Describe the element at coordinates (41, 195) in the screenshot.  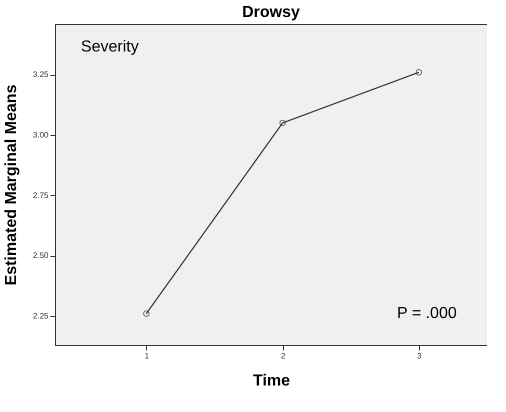
I see `y-tick-label: 2.75` at that location.